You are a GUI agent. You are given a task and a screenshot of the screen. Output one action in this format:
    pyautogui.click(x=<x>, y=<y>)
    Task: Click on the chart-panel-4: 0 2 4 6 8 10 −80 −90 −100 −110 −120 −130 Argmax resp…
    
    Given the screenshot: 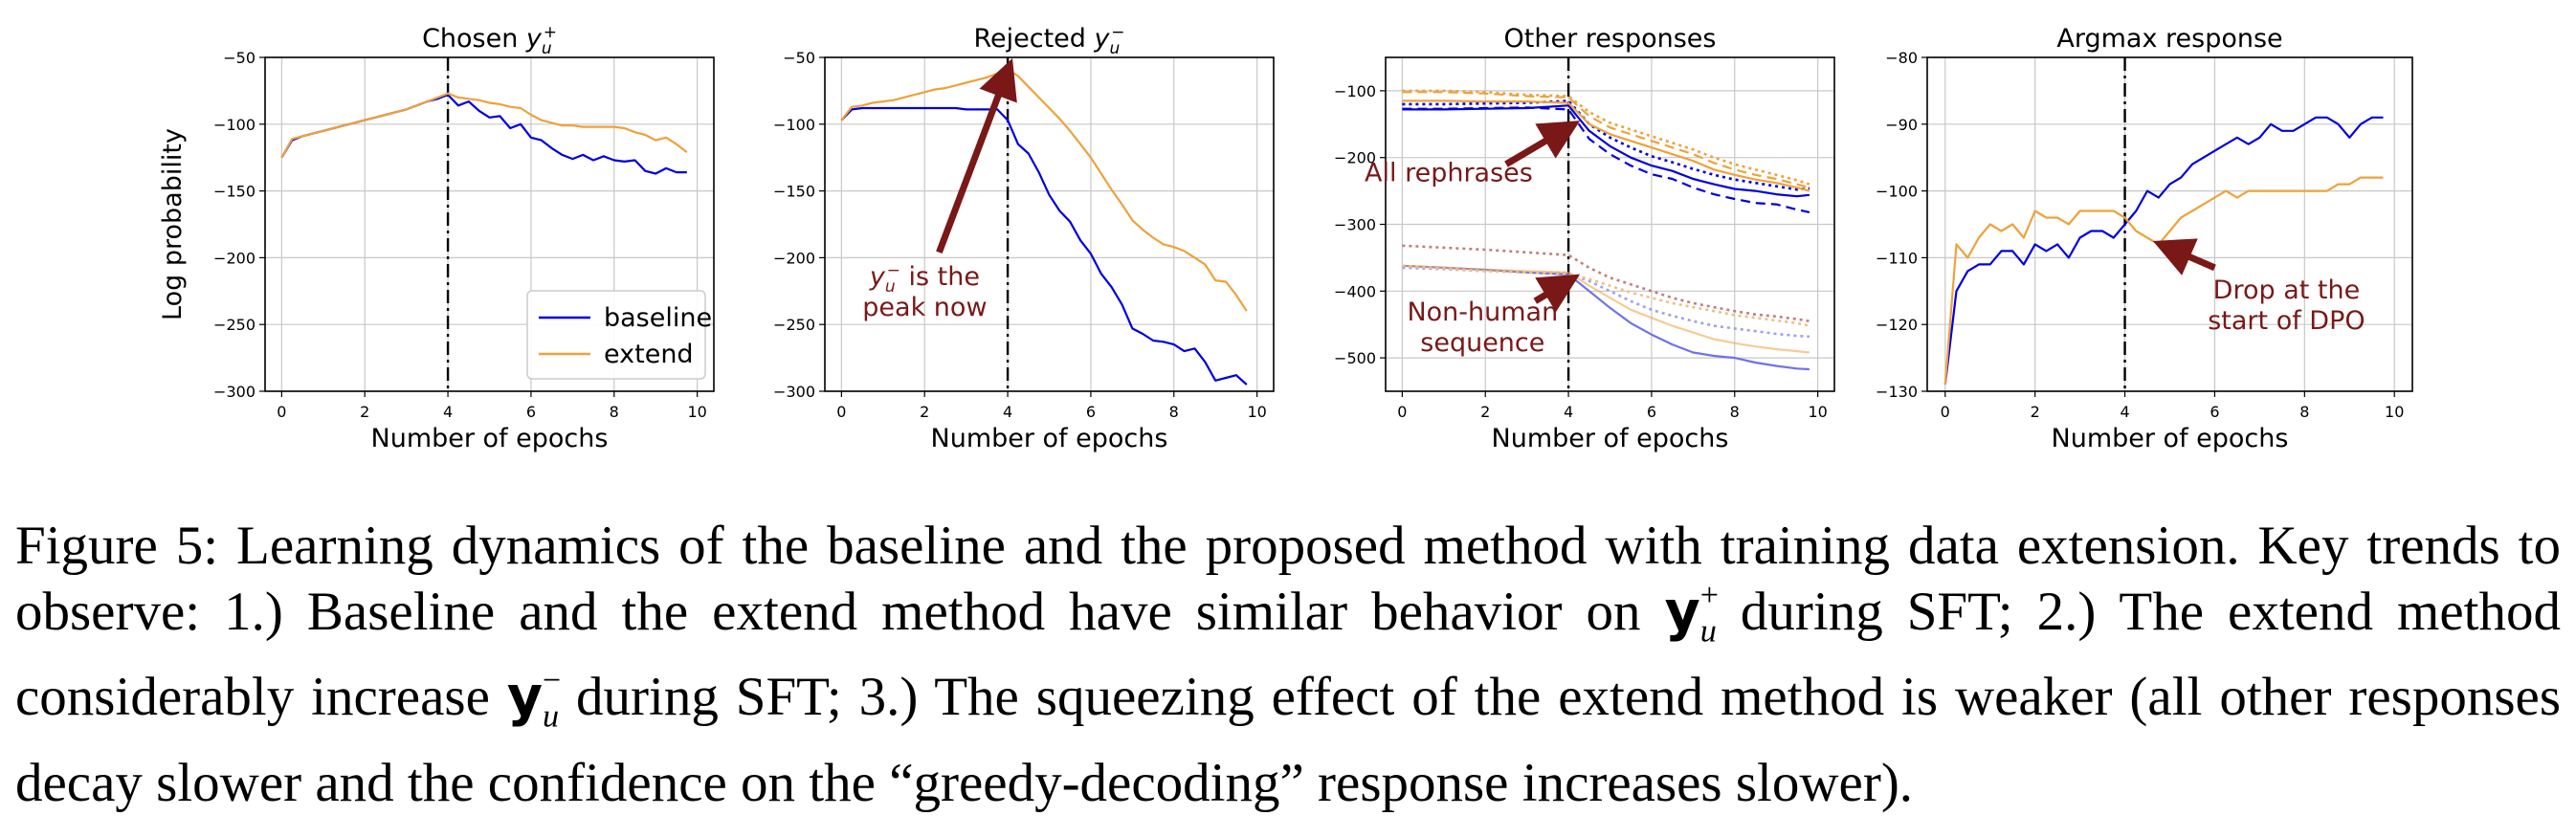 What is the action you would take?
    pyautogui.click(x=2144, y=239)
    